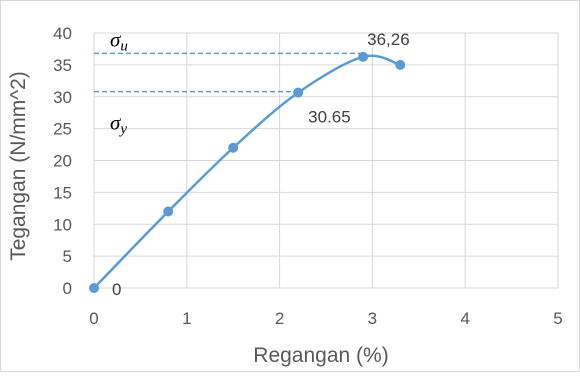 This screenshot has width=580, height=376. What do you see at coordinates (62, 161) in the screenshot?
I see `y-tick-label: 20` at bounding box center [62, 161].